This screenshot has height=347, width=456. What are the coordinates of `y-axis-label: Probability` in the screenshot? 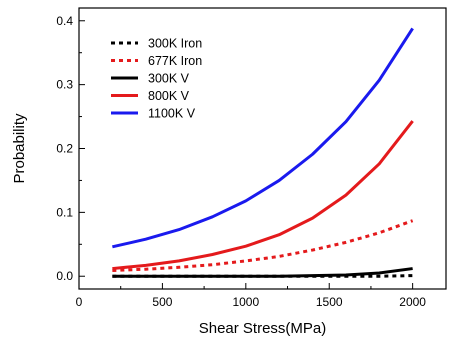 It's located at (19, 148).